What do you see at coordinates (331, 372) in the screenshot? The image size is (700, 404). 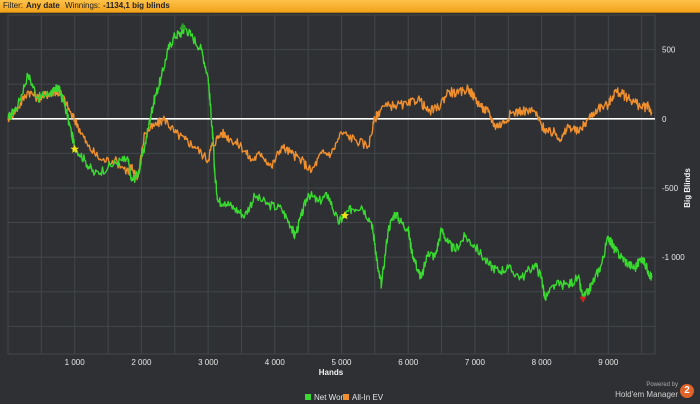 I see `x-axis-title: Hands` at bounding box center [331, 372].